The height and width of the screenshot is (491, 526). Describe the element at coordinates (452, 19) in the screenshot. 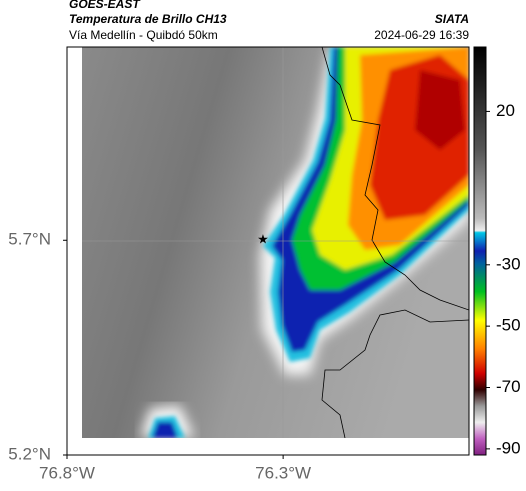

I see `source: SIATA` at that location.